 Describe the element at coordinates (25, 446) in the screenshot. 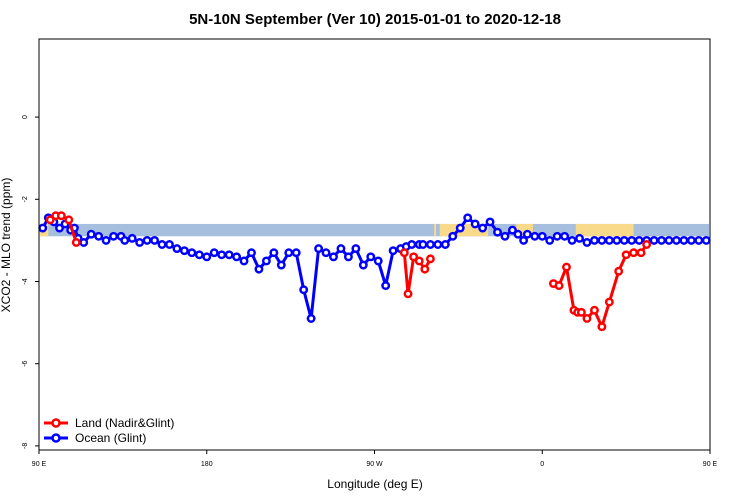

I see `y-tick-label: -8` at that location.